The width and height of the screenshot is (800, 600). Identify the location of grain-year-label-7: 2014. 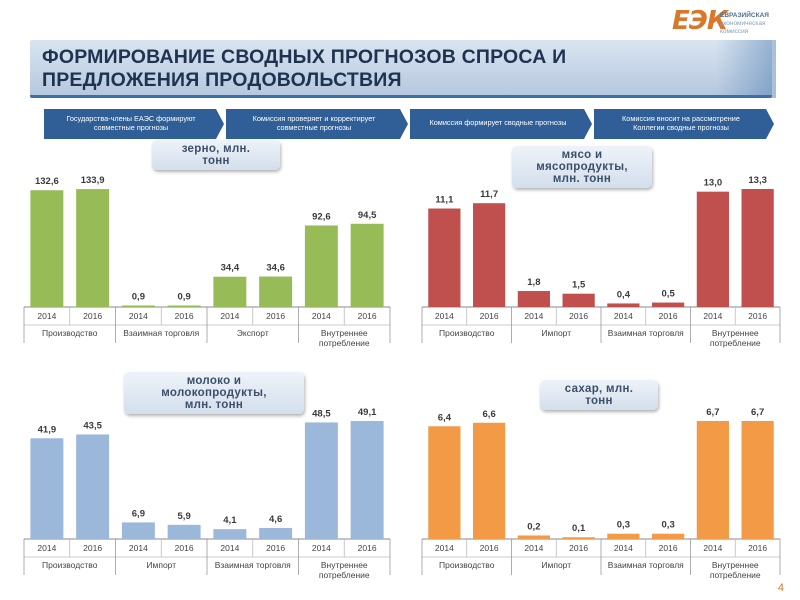
(321, 316).